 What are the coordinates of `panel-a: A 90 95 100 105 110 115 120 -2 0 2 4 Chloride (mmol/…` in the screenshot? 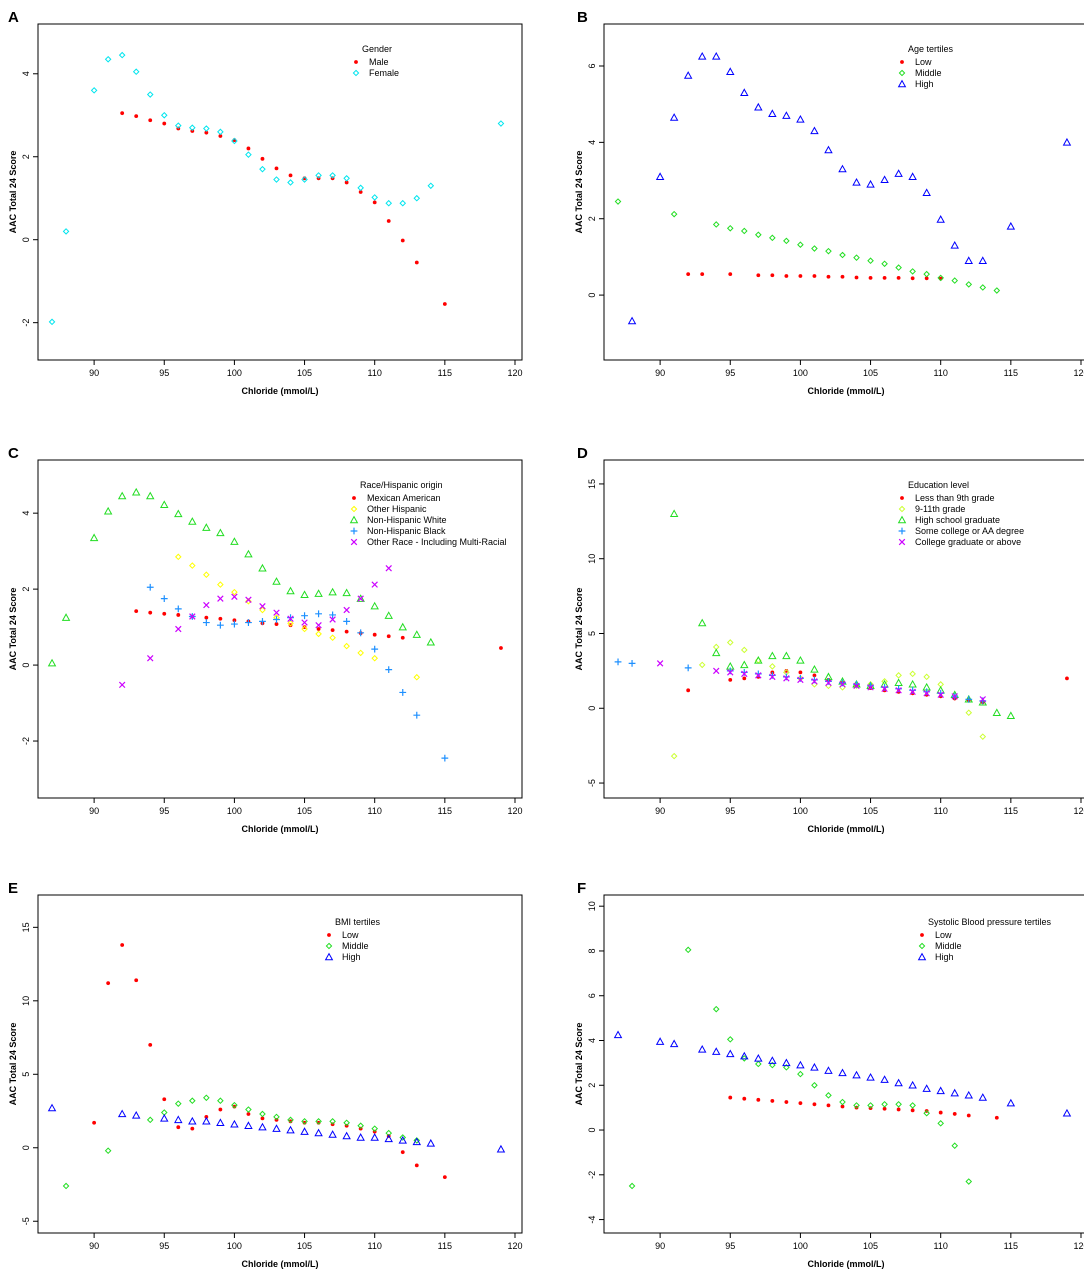 It's located at (265, 202).